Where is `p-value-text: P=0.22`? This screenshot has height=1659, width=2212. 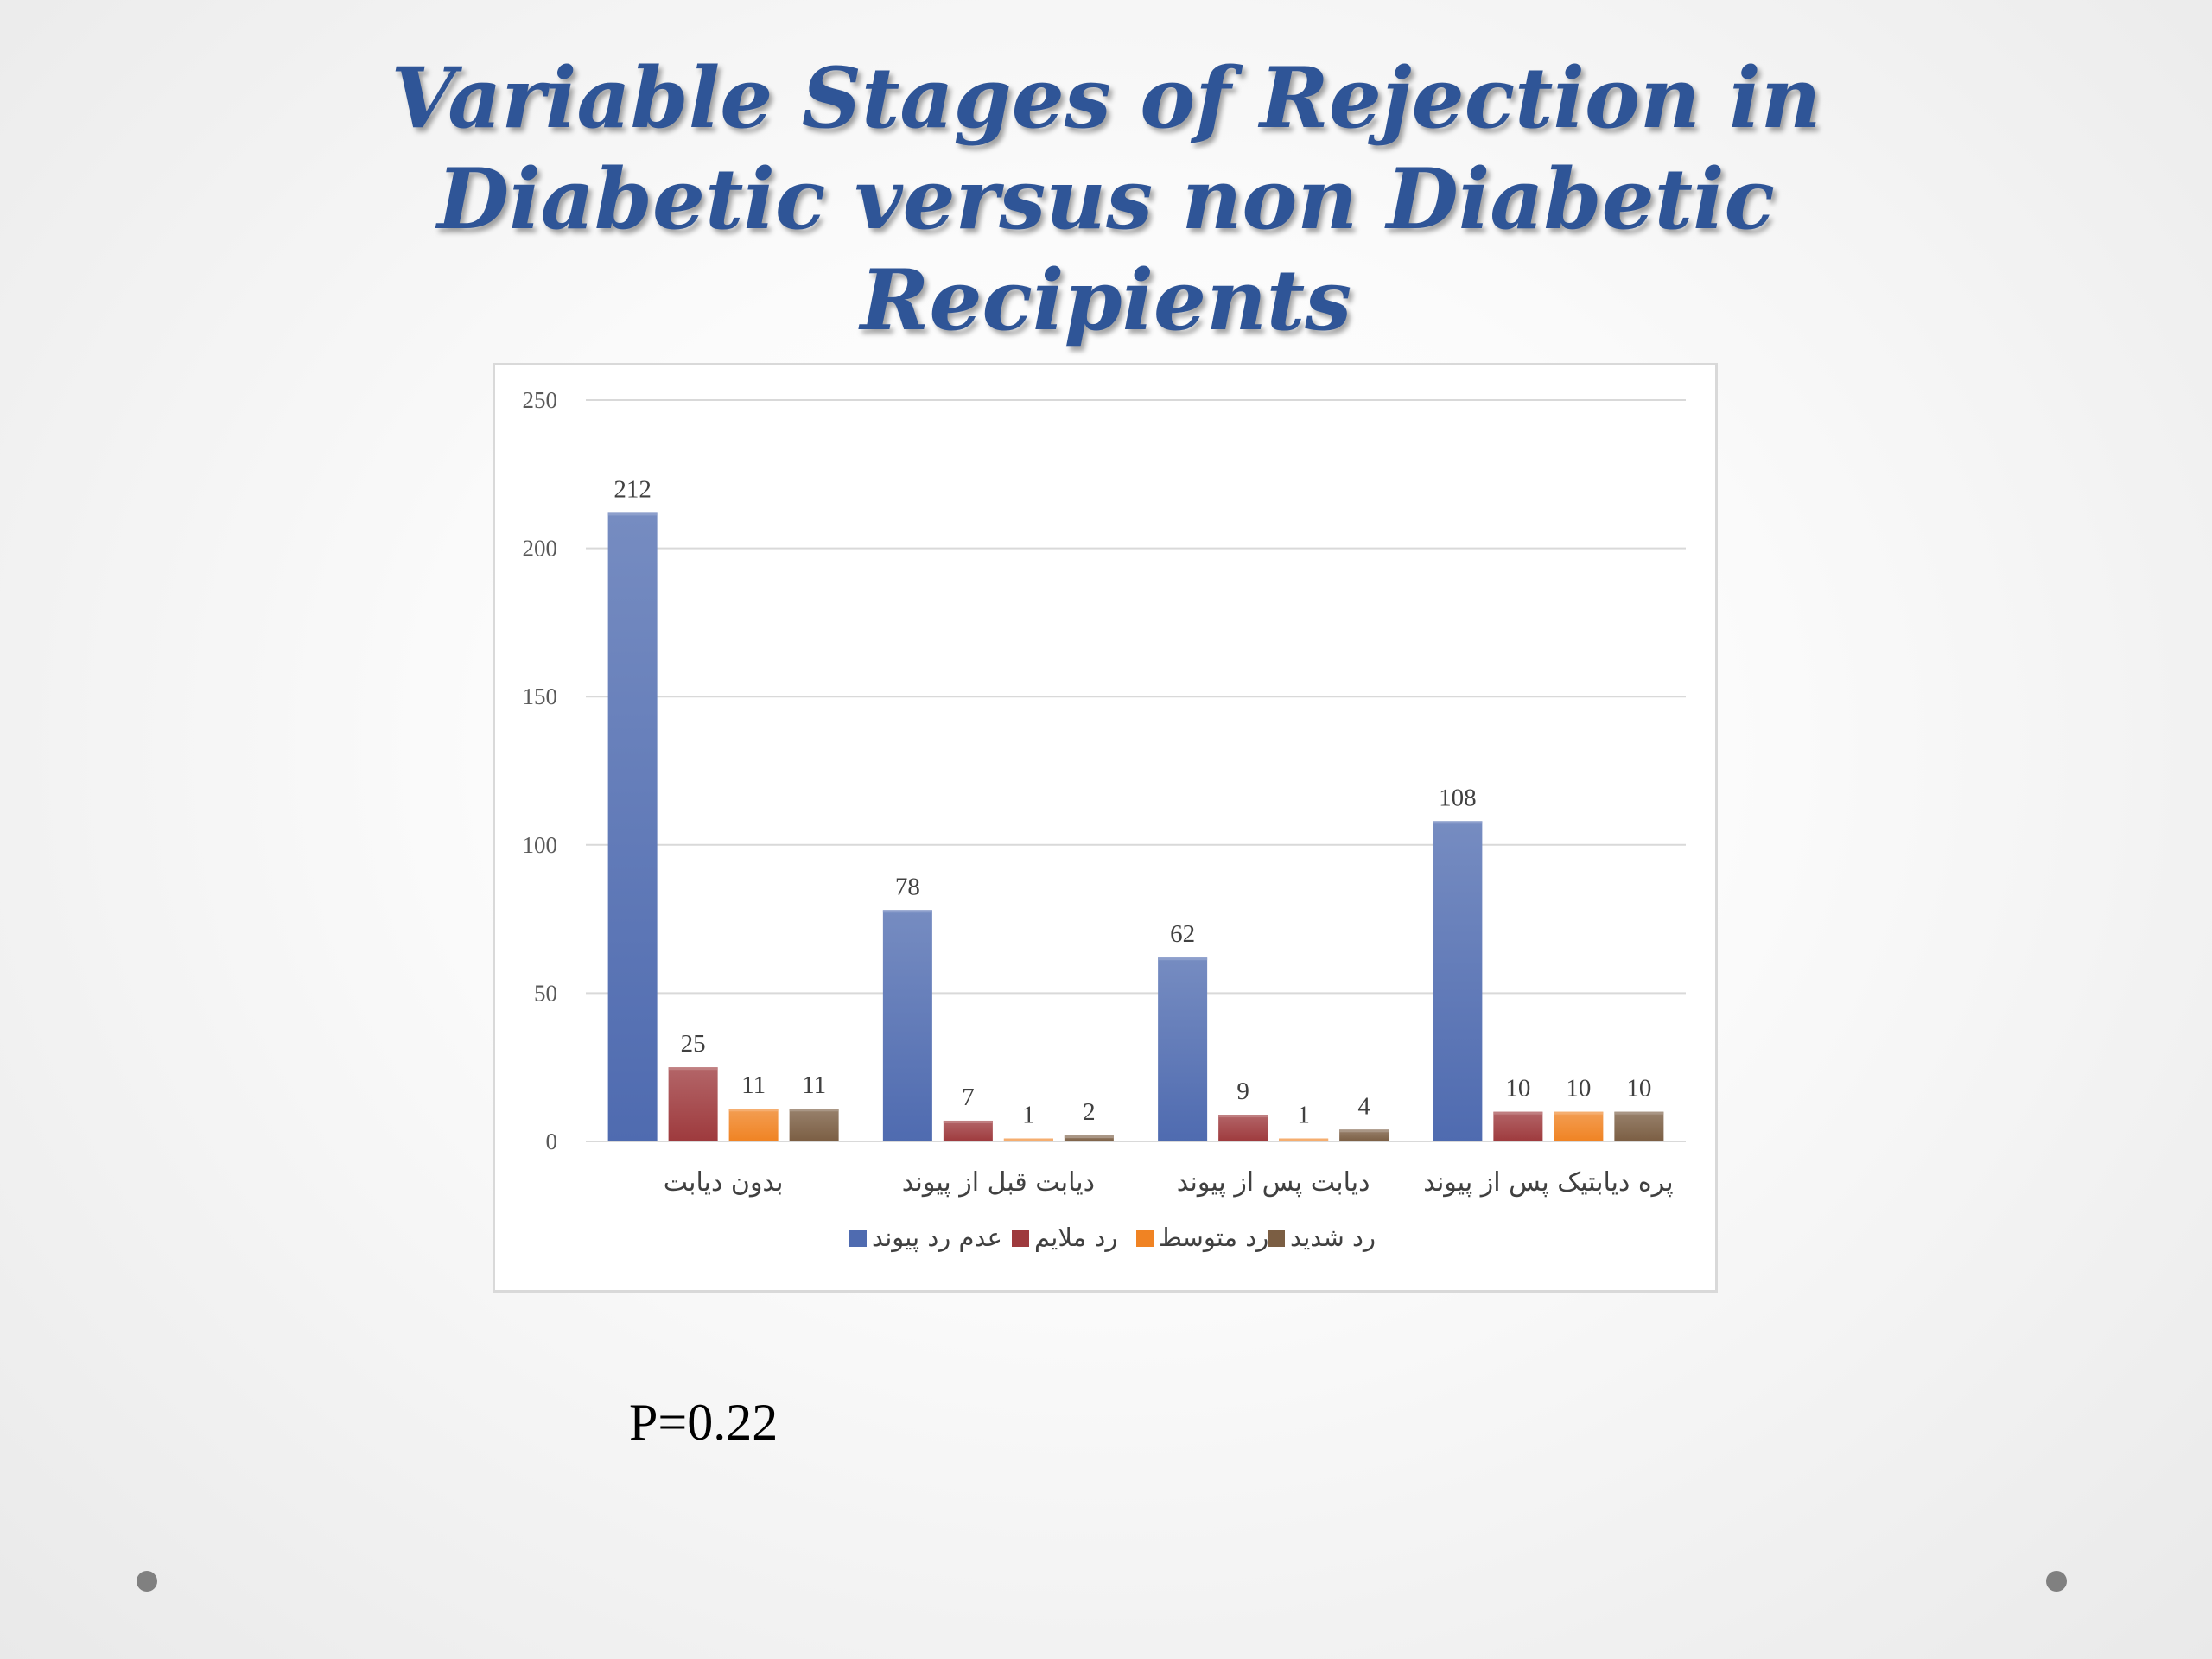
p-value-text: P=0.22 is located at coordinates (704, 1422).